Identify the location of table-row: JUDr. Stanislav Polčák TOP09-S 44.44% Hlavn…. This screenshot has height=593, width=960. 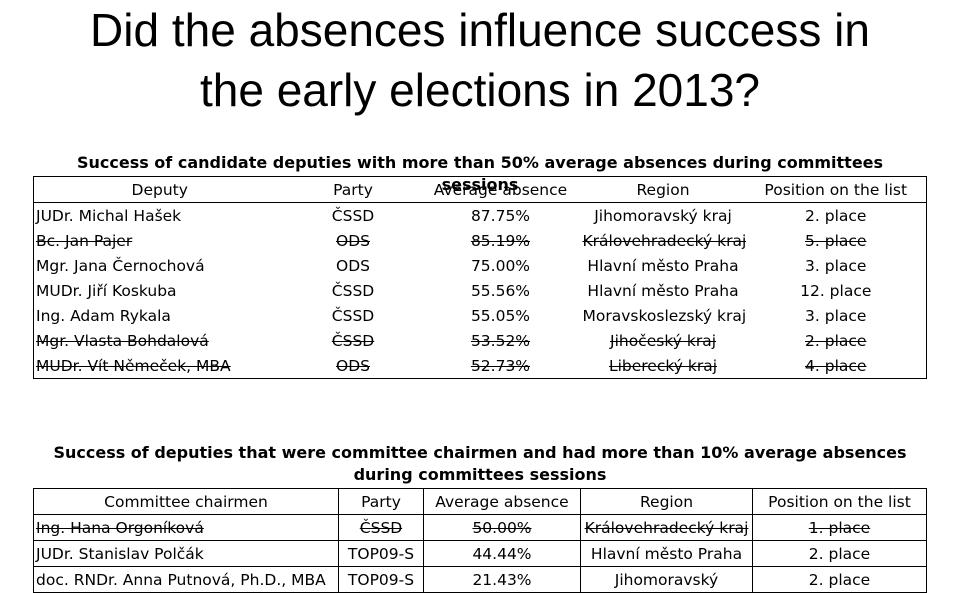
(480, 553).